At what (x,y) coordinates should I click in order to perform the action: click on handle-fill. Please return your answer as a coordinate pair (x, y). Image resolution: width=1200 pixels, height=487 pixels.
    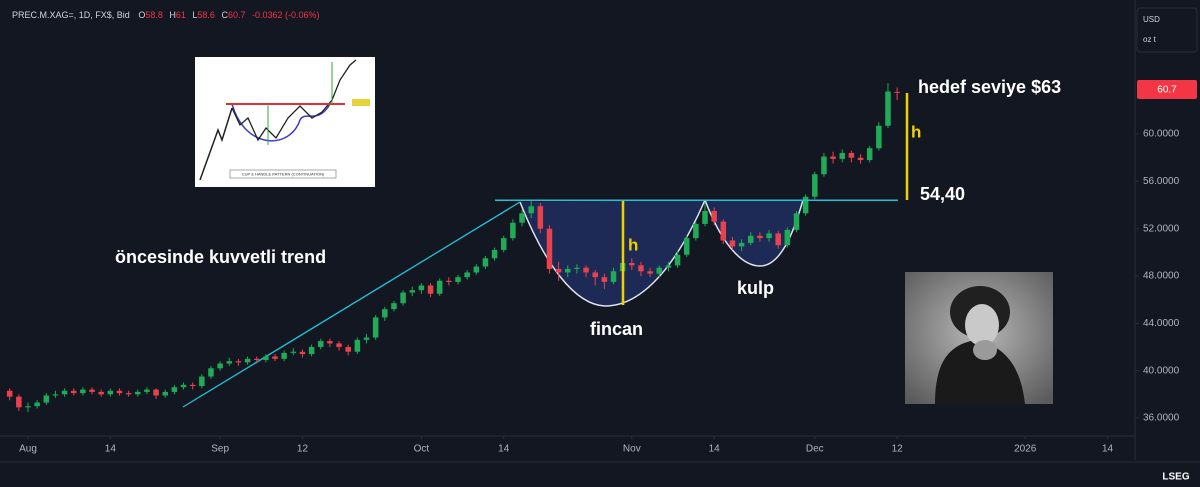
    Looking at the image, I should click on (754, 233).